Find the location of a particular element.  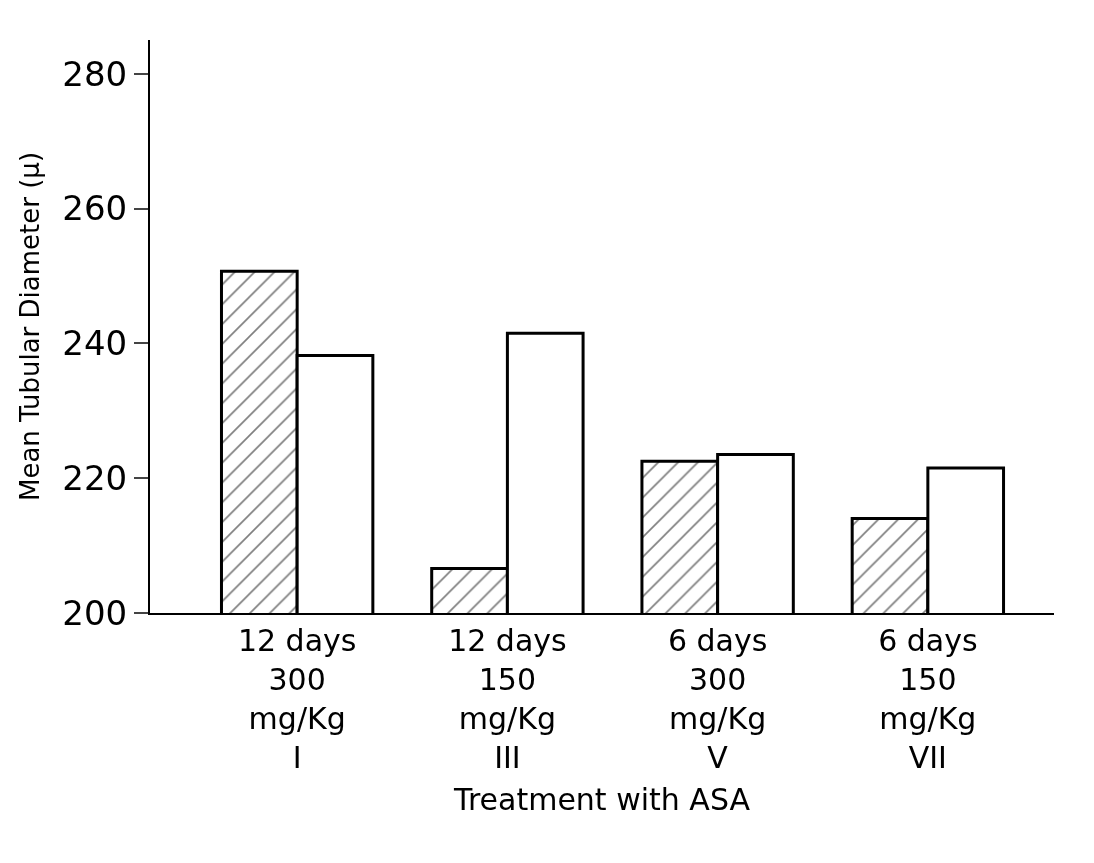

y-axis-title: Mean Tubular Diameter (μ) is located at coordinates (30, 326).